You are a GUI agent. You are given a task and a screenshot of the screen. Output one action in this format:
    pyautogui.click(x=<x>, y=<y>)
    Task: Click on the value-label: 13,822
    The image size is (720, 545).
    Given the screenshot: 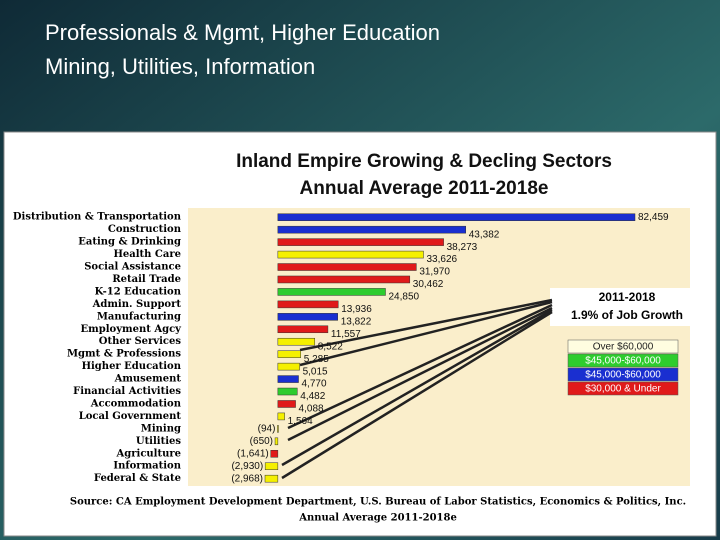 What is the action you would take?
    pyautogui.click(x=356, y=321)
    